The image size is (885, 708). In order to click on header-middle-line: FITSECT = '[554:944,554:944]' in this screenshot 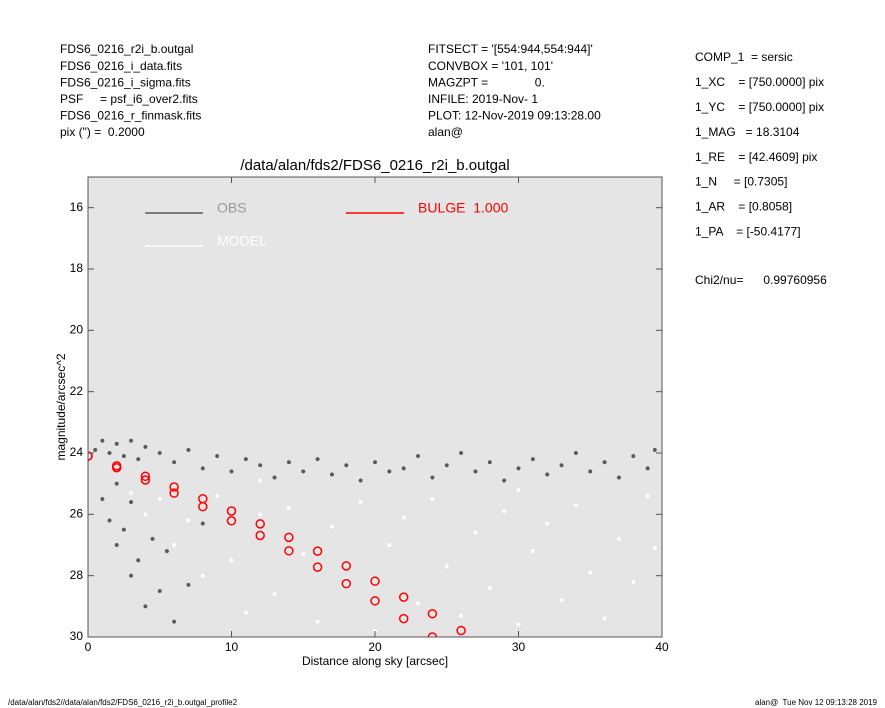, I will do `click(510, 49)`.